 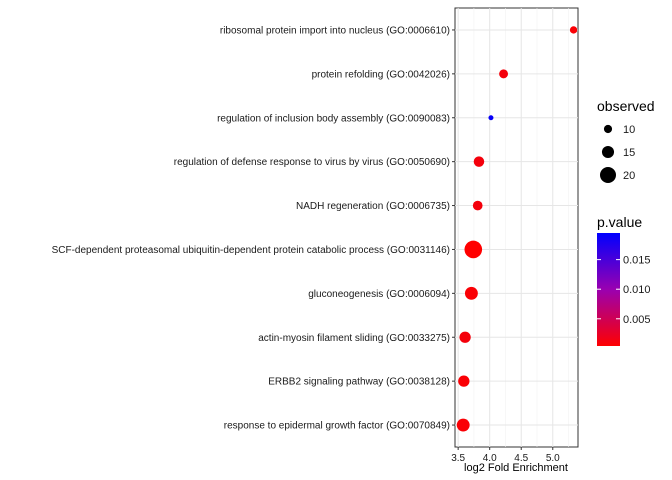 I want to click on color-legend-label: 0.005, so click(x=637, y=320).